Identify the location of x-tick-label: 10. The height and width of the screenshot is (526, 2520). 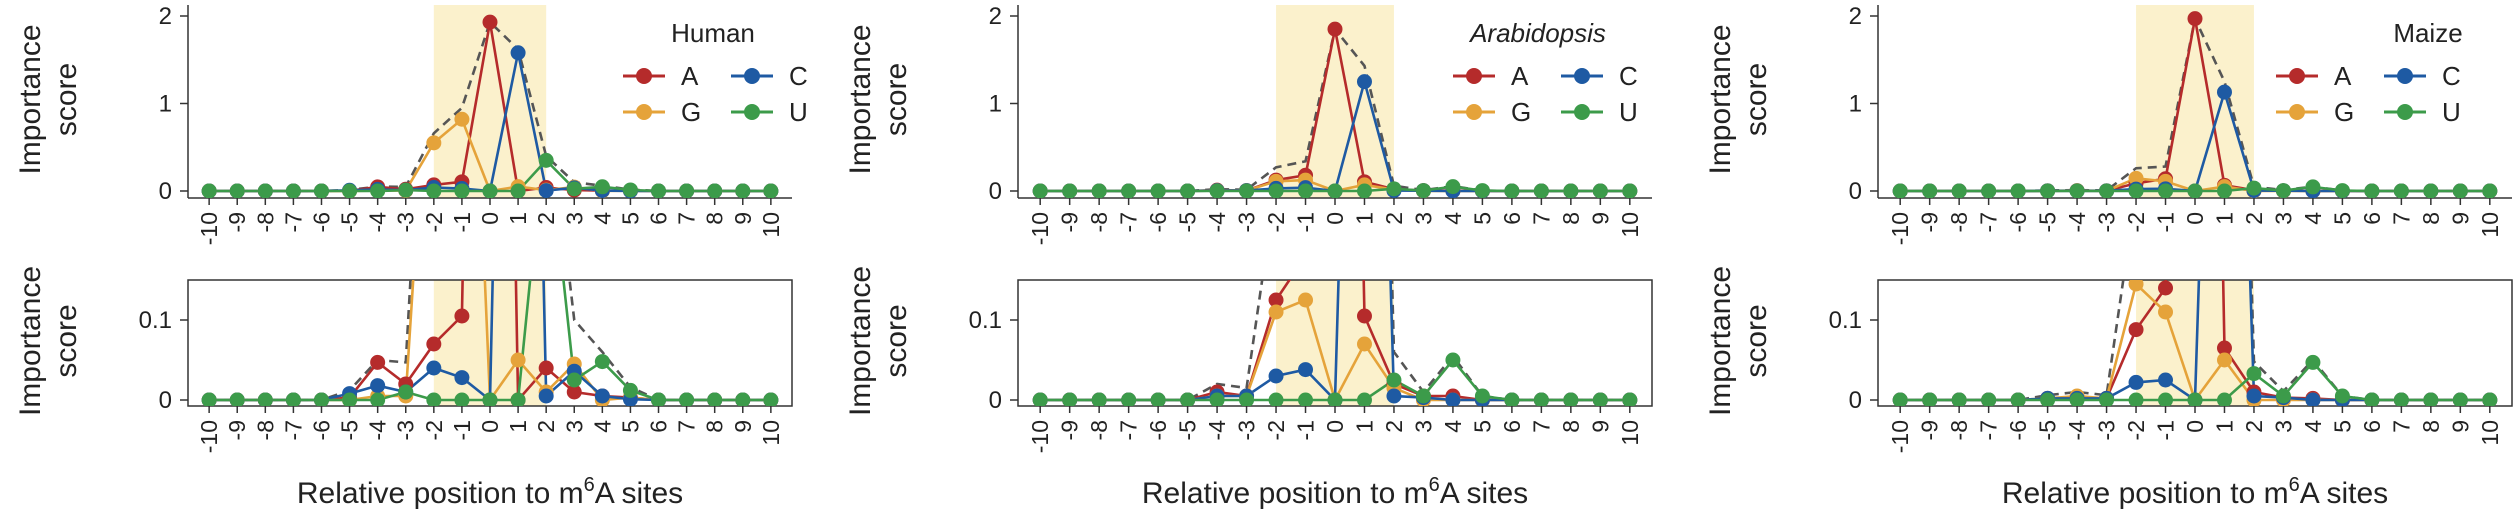
(771, 433).